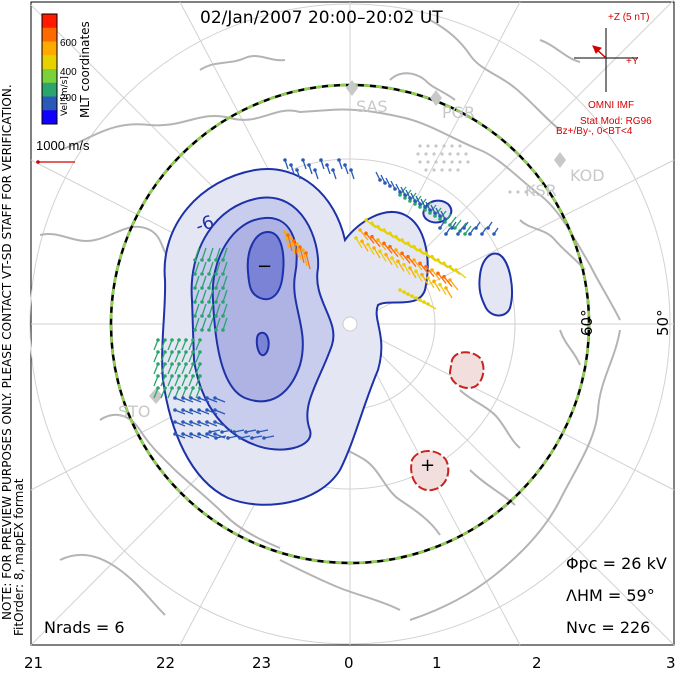  What do you see at coordinates (34, 663) in the screenshot?
I see `mlt-label-21: 21` at bounding box center [34, 663].